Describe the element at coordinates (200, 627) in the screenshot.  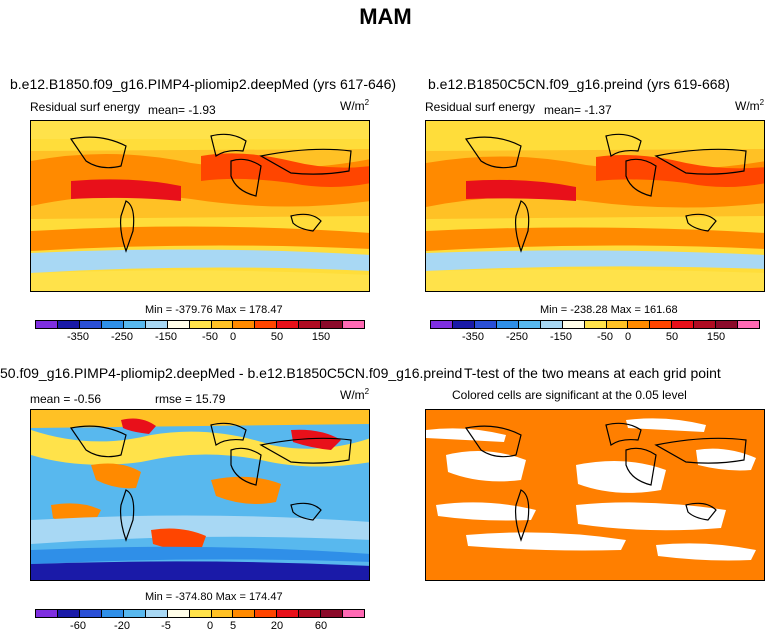
I see `panel3-colorbar-ticks: -60 -20 -5 0 5 20 60` at that location.